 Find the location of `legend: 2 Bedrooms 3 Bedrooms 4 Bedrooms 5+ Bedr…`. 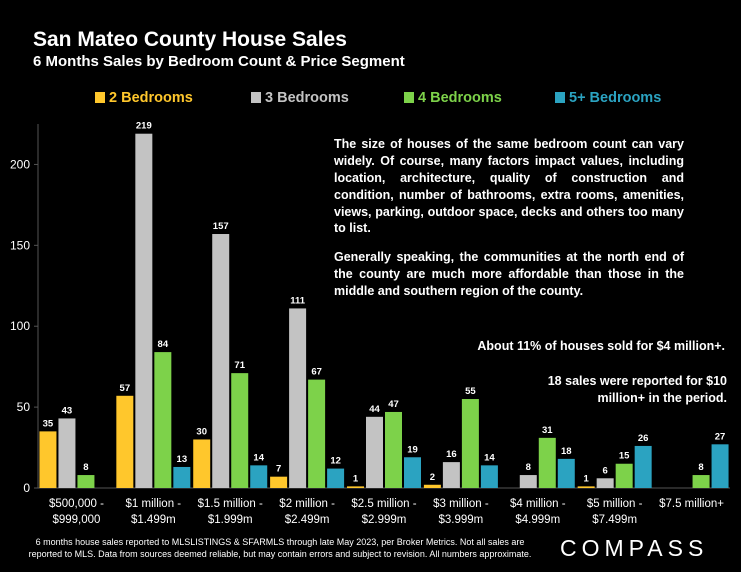

legend: 2 Bedrooms 3 Bedrooms 4 Bedrooms 5+ Bedr… is located at coordinates (370, 100).